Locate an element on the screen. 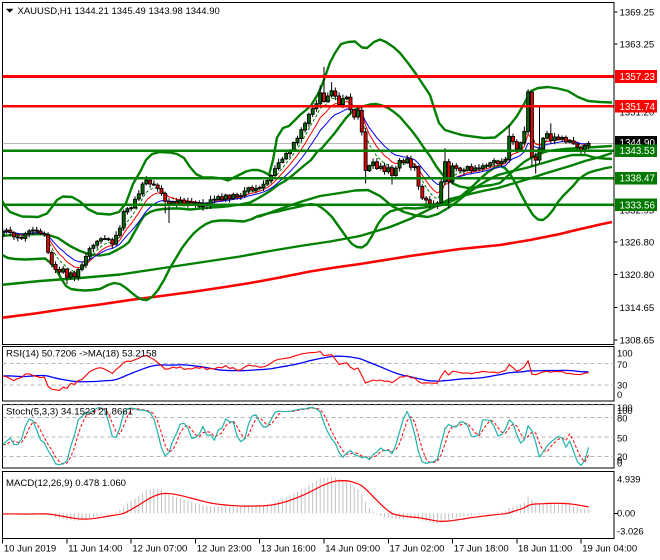 Image resolution: width=660 pixels, height=560 pixels. svg-text: 4.939 is located at coordinates (628, 479).